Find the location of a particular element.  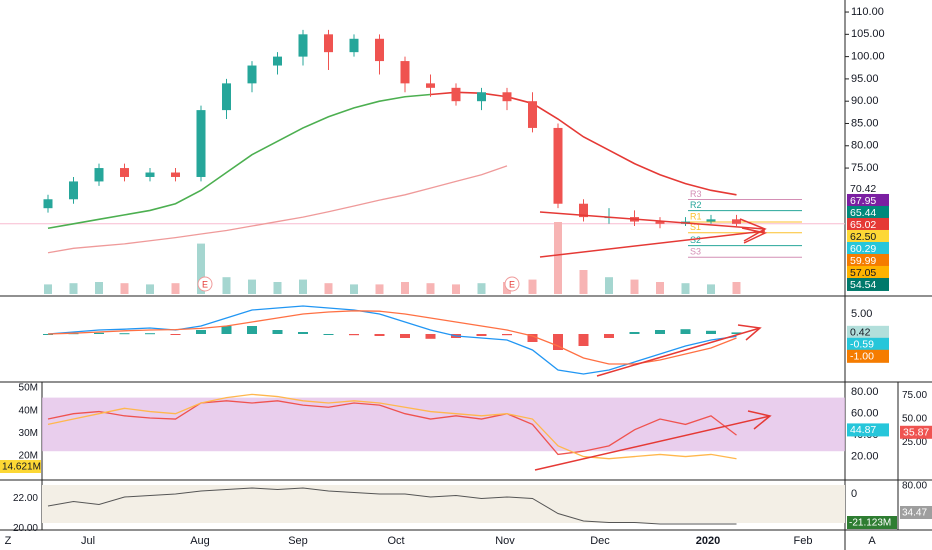

y-tick-label: 80.00 is located at coordinates (865, 392).